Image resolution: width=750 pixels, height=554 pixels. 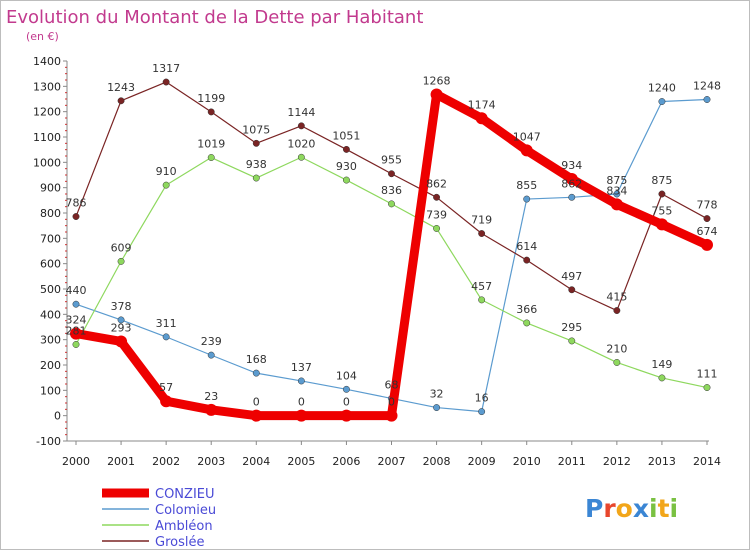 I want to click on data-label: 855, so click(x=526, y=185).